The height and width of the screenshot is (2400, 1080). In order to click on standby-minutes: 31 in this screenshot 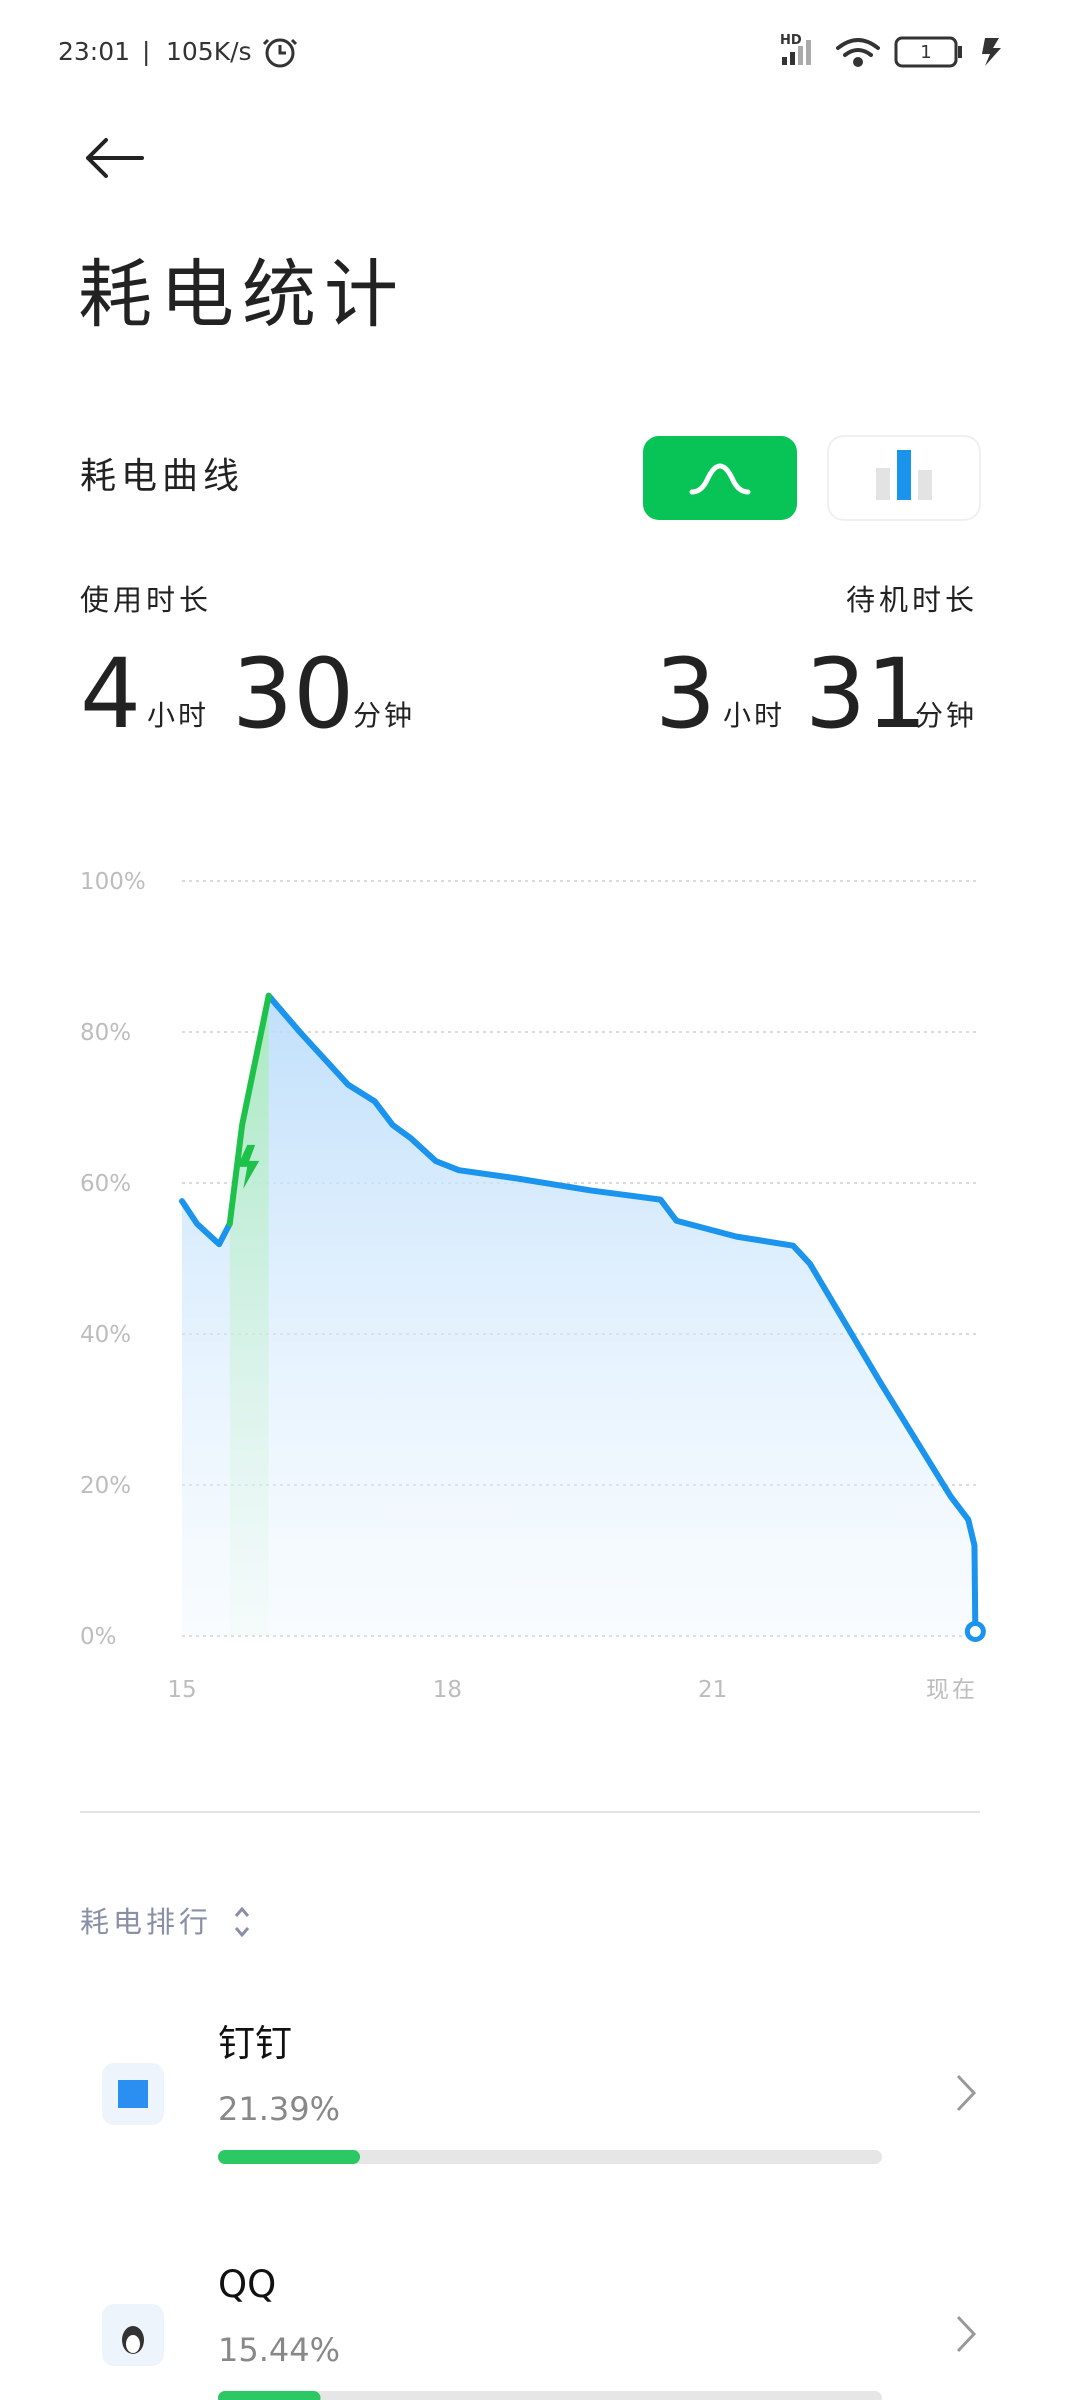, I will do `click(866, 694)`.